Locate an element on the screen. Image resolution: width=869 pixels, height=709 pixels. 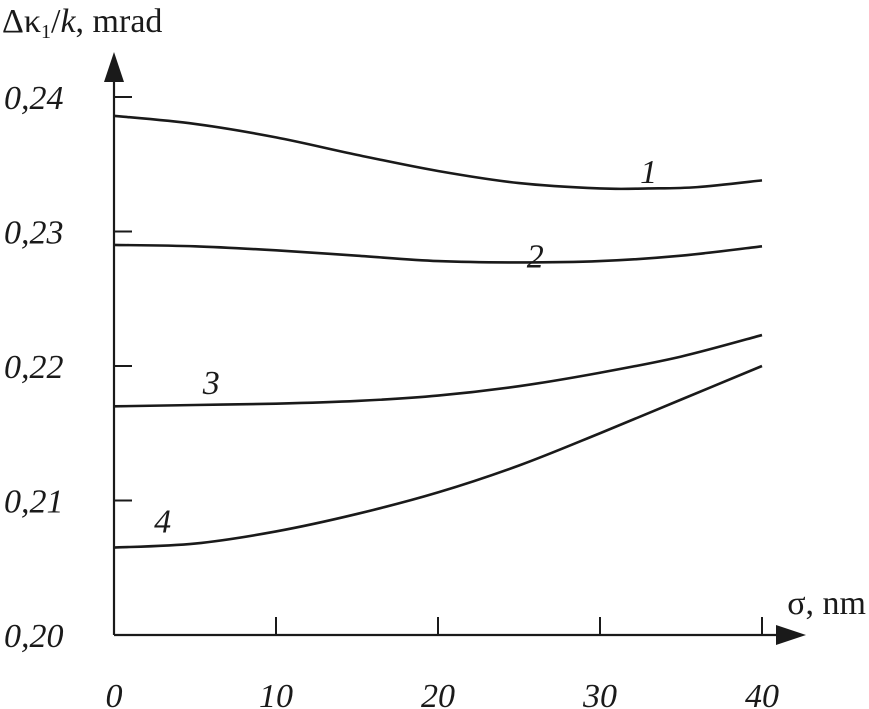
x-tick-label: 0 is located at coordinates (114, 693).